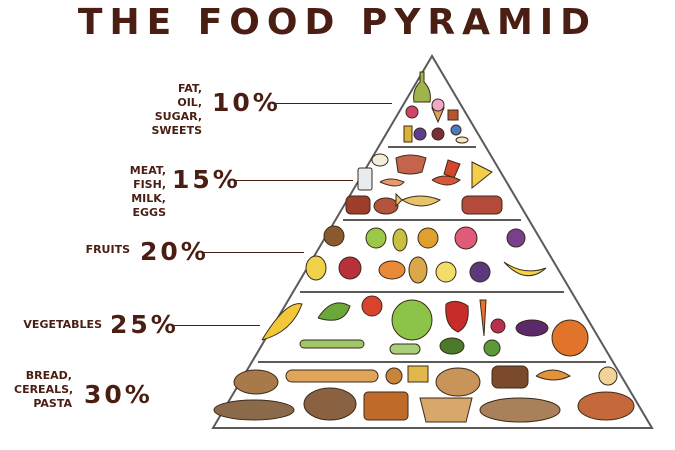  I want to click on tier-percent-sweets: 10%, so click(246, 102).